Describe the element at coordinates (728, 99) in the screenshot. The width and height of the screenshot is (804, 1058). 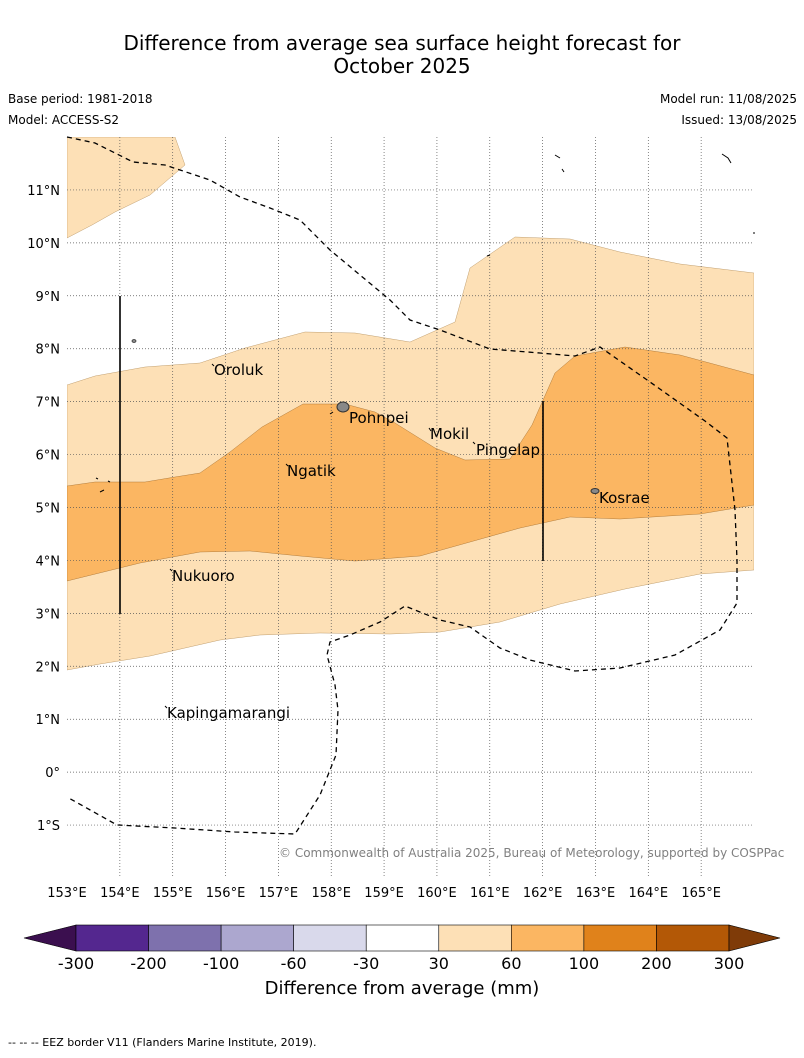
I see `model-run-date: Model run: 11/08/2025` at that location.